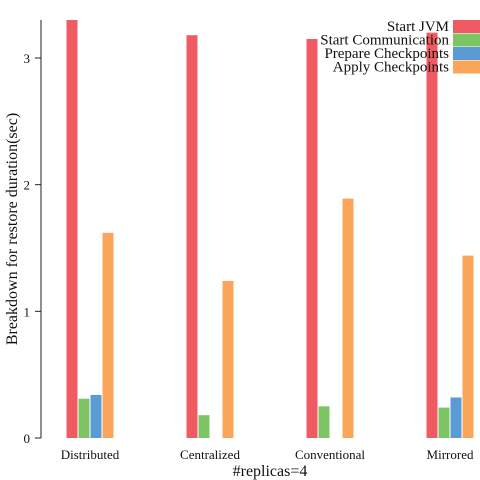 The width and height of the screenshot is (480, 480). I want to click on y-tick-label-2: 2, so click(27, 185).